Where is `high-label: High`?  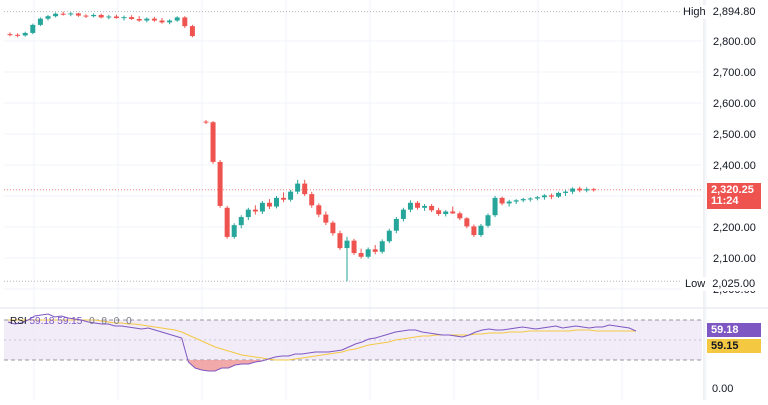 high-label: High is located at coordinates (694, 12).